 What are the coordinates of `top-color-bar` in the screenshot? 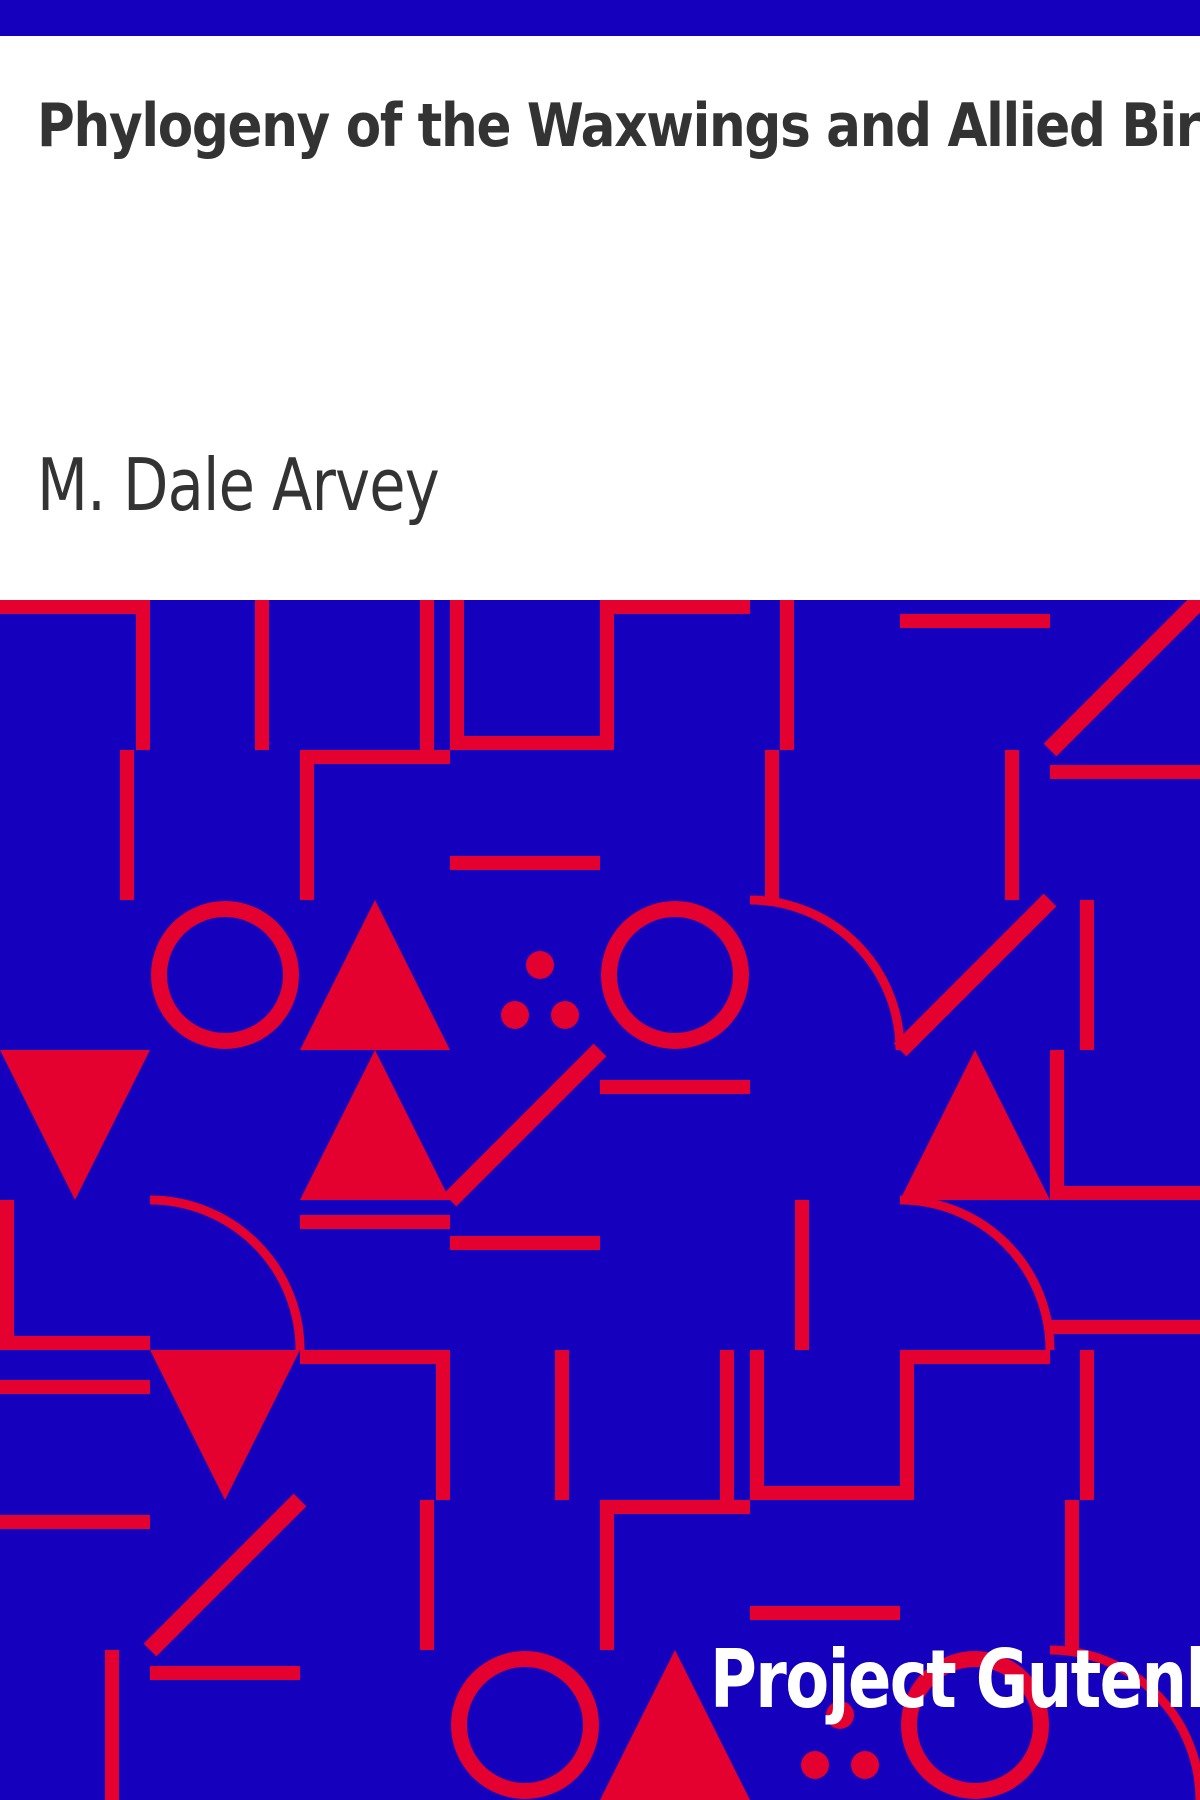 It's located at (600, 18).